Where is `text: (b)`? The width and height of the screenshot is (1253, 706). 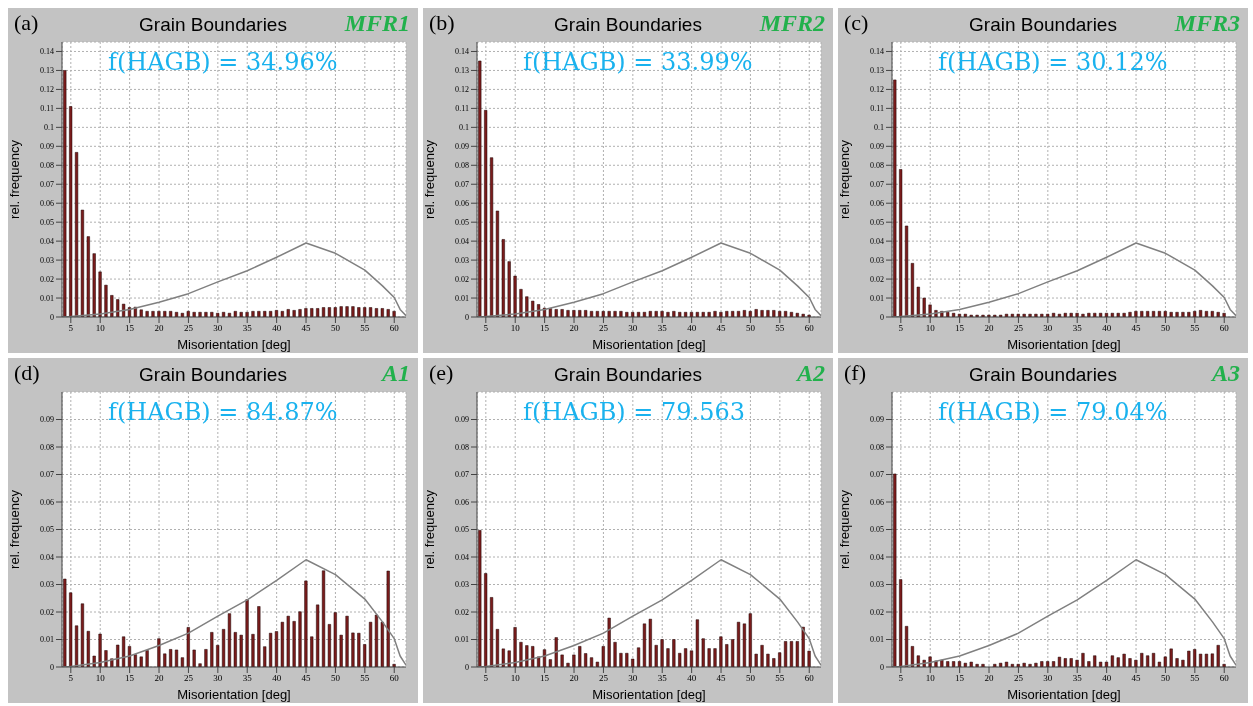
text: (b) is located at coordinates (442, 23).